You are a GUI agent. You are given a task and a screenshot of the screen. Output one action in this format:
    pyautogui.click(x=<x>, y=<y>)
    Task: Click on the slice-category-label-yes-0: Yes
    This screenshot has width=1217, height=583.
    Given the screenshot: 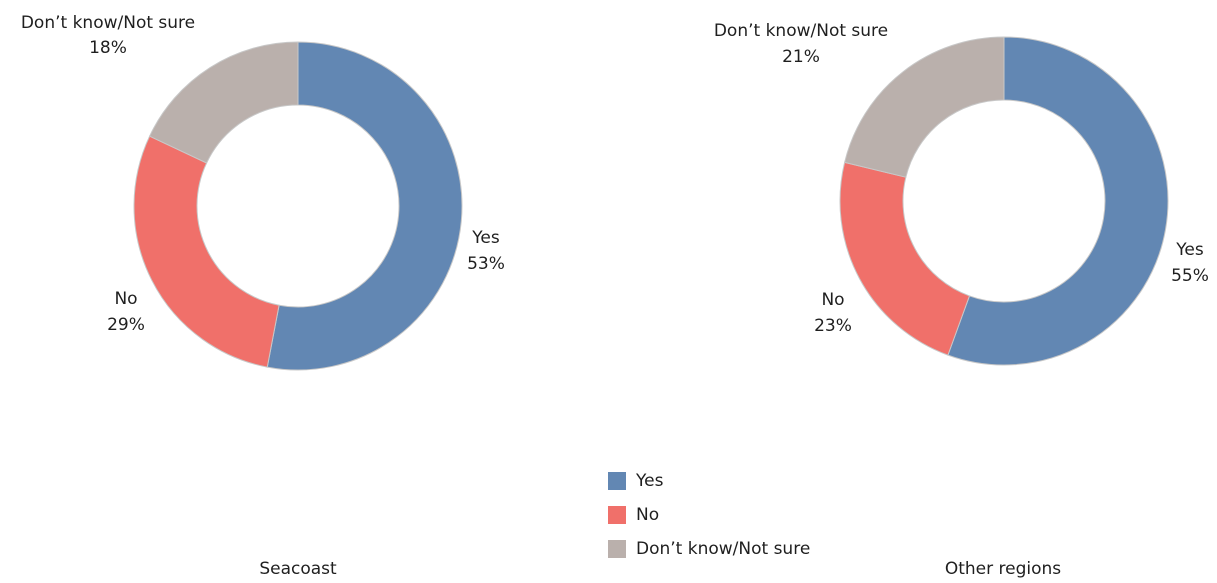 What is the action you would take?
    pyautogui.click(x=485, y=238)
    